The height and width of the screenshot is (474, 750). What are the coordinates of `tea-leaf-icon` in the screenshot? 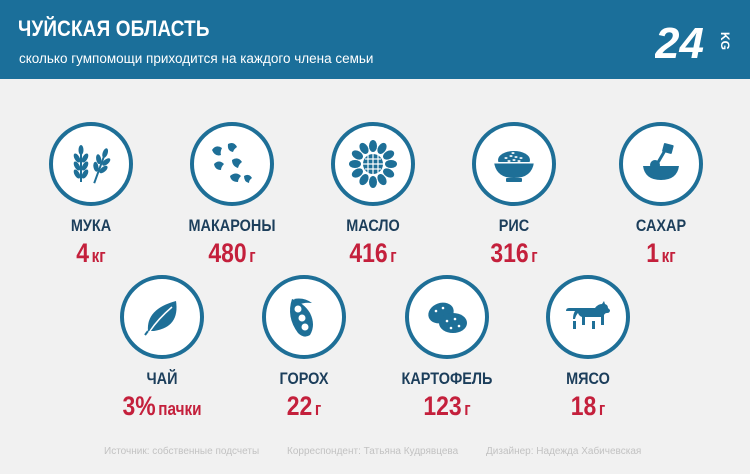 It's located at (160, 318).